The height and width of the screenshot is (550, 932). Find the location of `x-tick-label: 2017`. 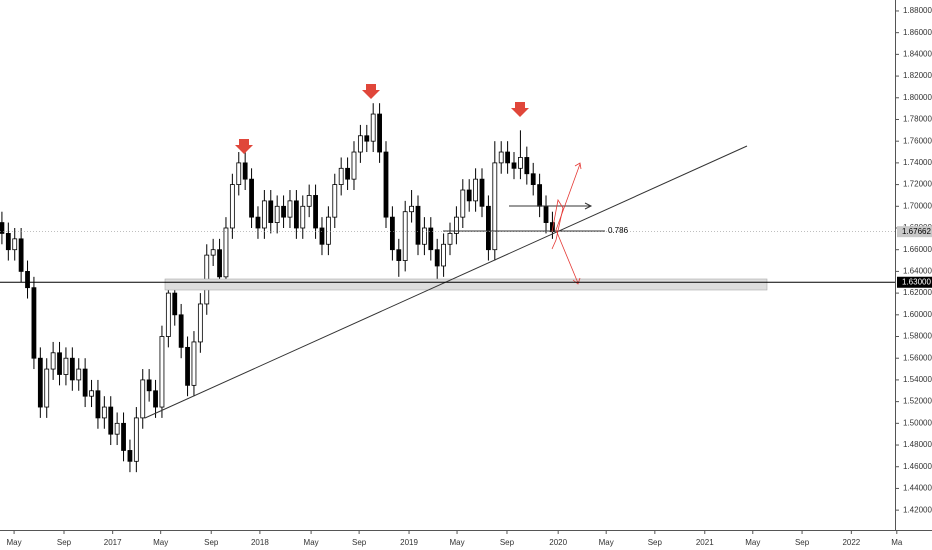

x-tick-label: 2017 is located at coordinates (113, 542).